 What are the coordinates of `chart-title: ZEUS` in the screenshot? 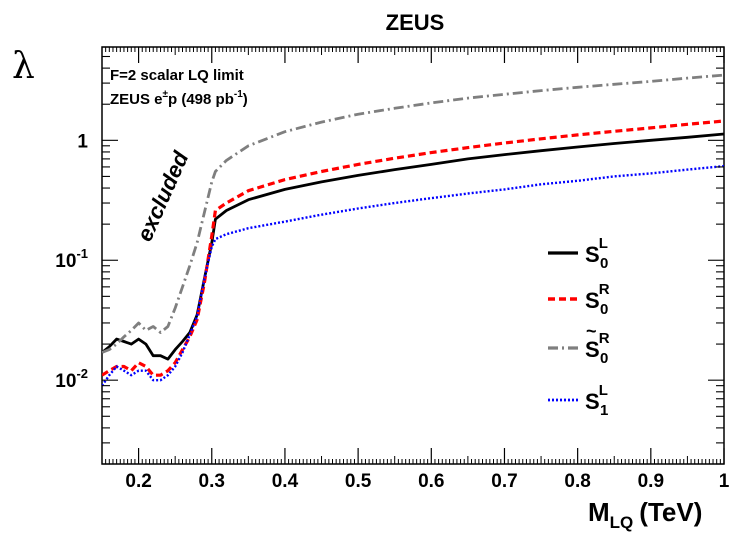 It's located at (415, 22).